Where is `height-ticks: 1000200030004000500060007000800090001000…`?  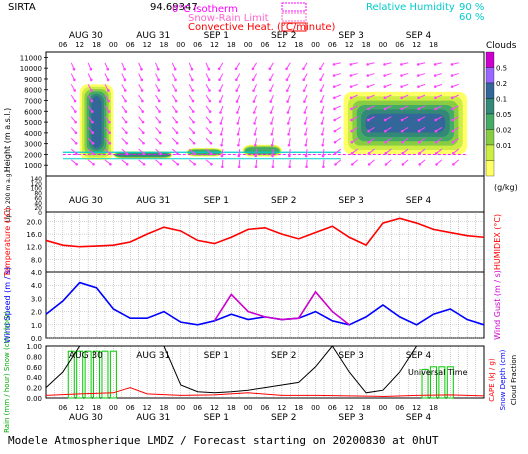
height-ticks: 1000200030004000500060007000800090001000… is located at coordinates (34, 135).